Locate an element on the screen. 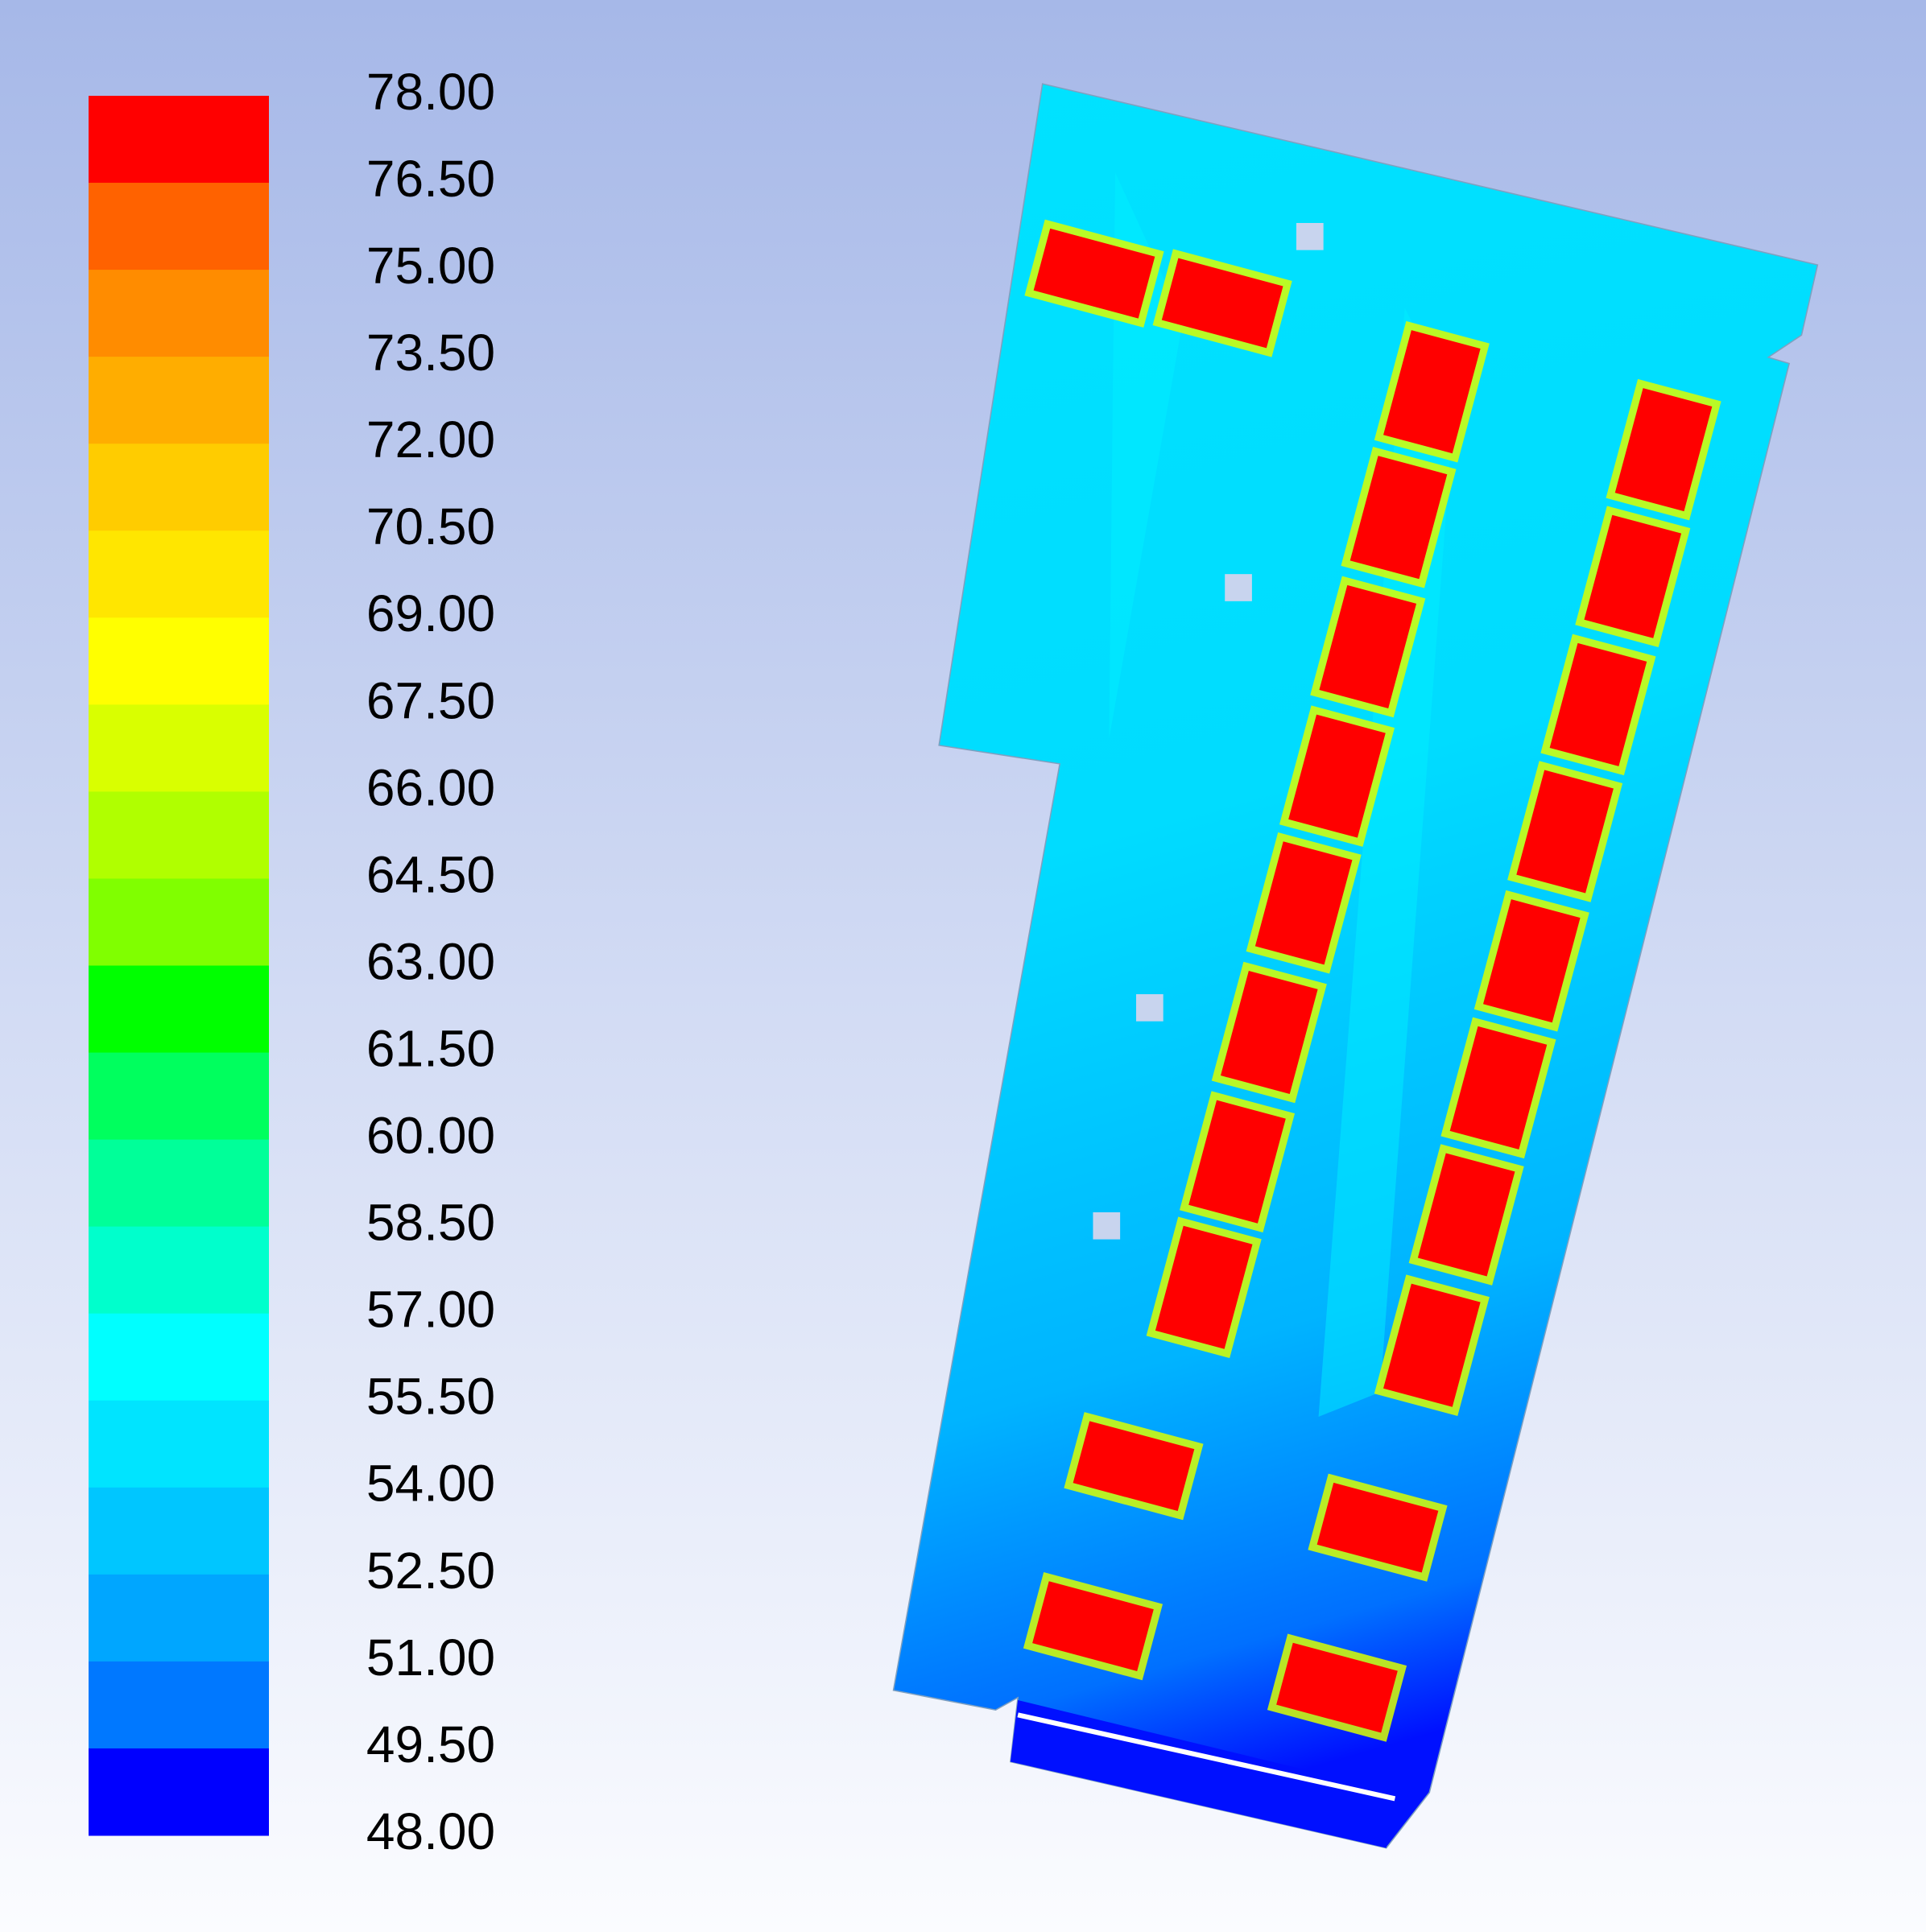 The width and height of the screenshot is (1926, 1932). legend-label: 69.00 is located at coordinates (430, 613).